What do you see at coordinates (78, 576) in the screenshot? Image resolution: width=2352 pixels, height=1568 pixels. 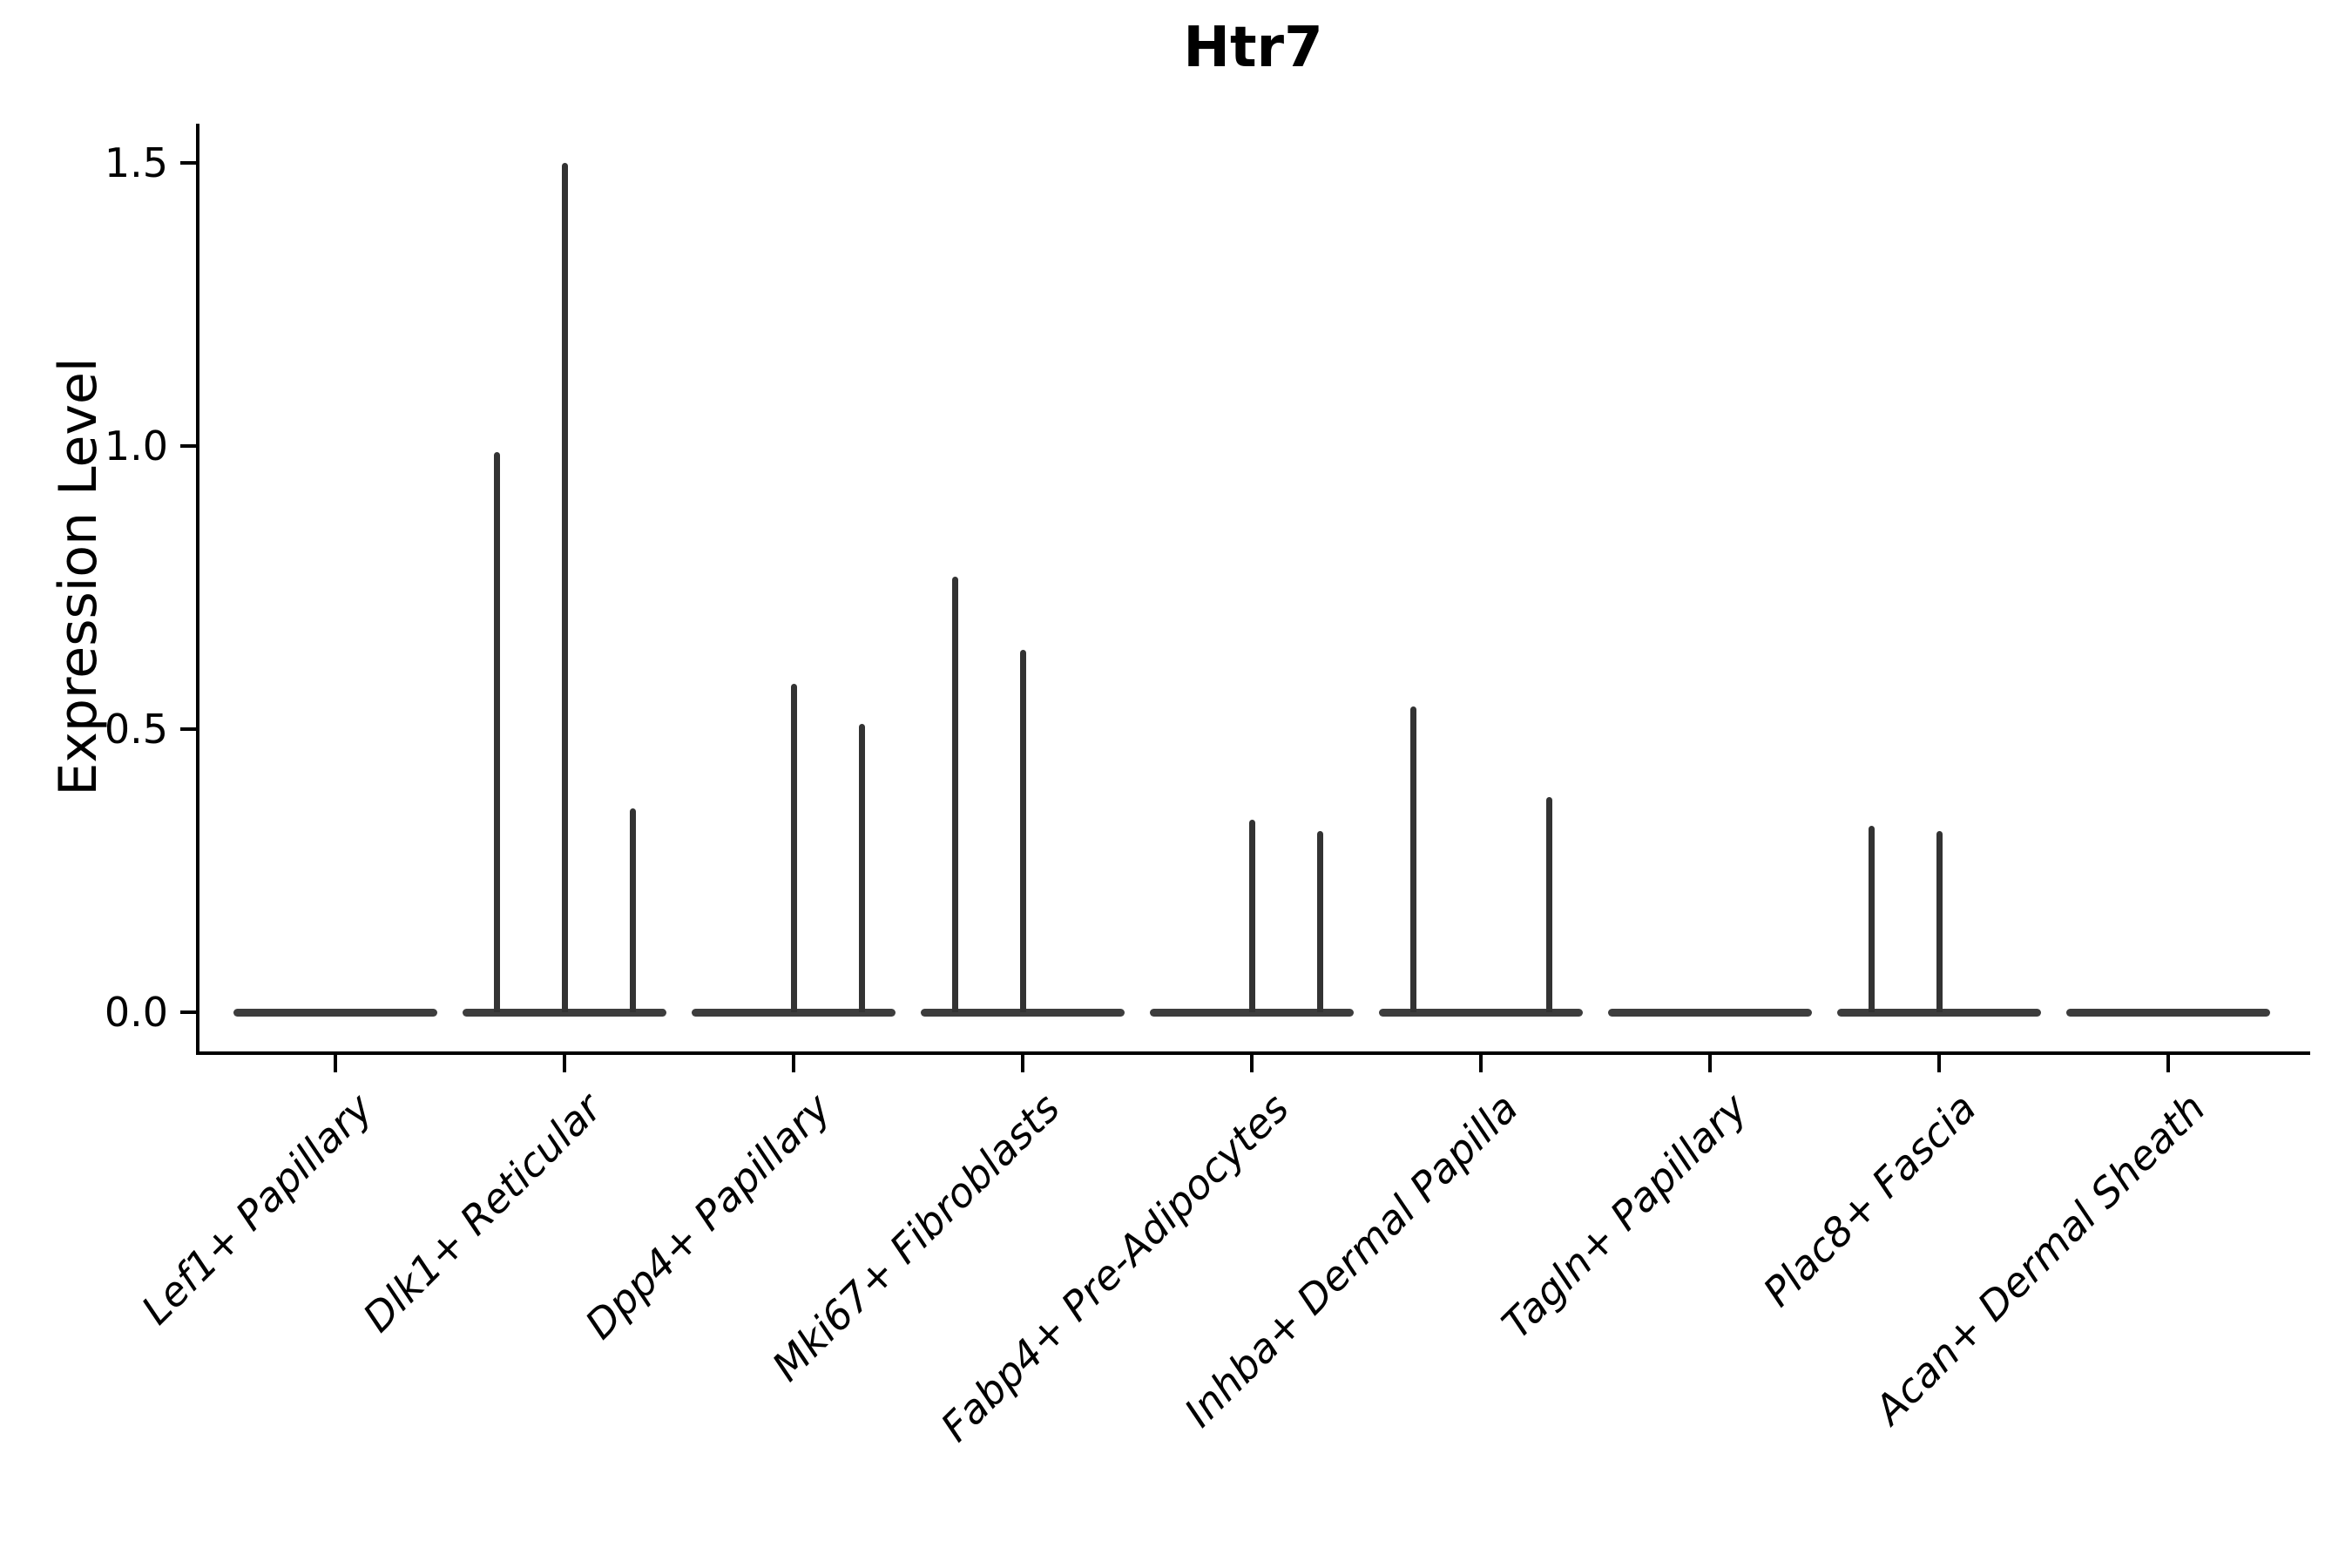 I see `y-axis-label: Expression Level` at bounding box center [78, 576].